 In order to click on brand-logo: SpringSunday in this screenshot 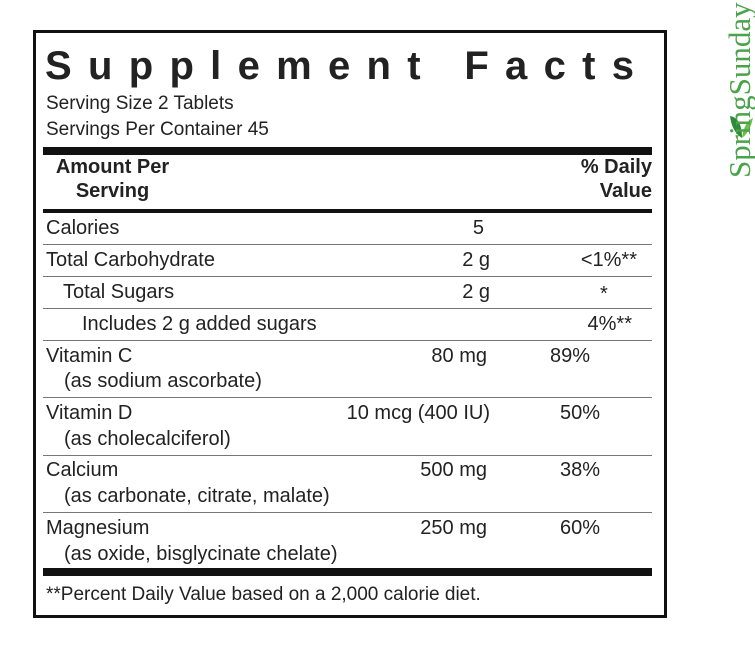, I will do `click(738, 90)`.